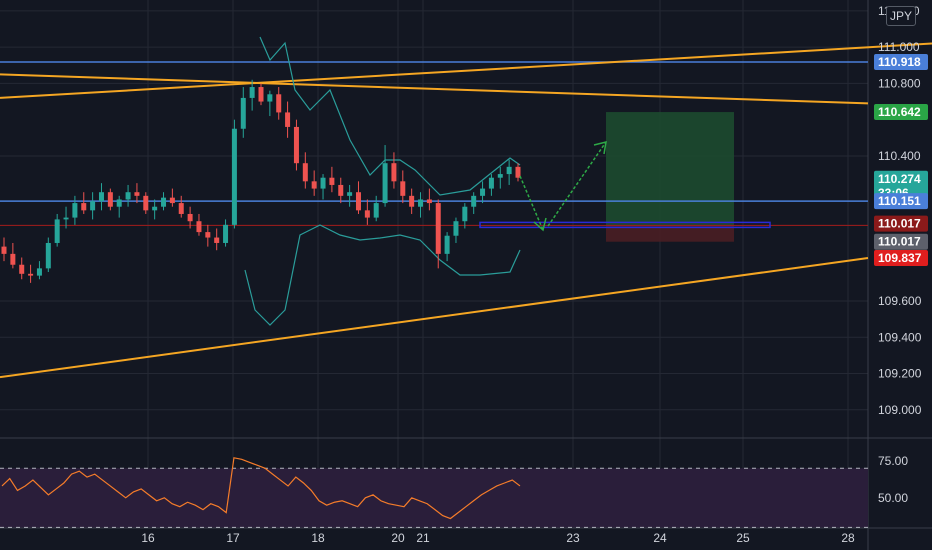  What do you see at coordinates (899, 179) in the screenshot?
I see `price-tag-label: 110.274` at bounding box center [899, 179].